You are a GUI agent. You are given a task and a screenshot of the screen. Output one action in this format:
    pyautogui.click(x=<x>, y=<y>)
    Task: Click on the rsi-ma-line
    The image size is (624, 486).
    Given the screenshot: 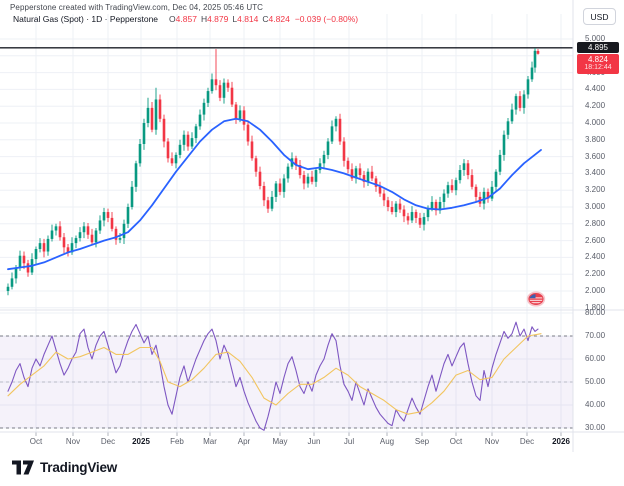 What is the action you would take?
    pyautogui.click(x=274, y=374)
    